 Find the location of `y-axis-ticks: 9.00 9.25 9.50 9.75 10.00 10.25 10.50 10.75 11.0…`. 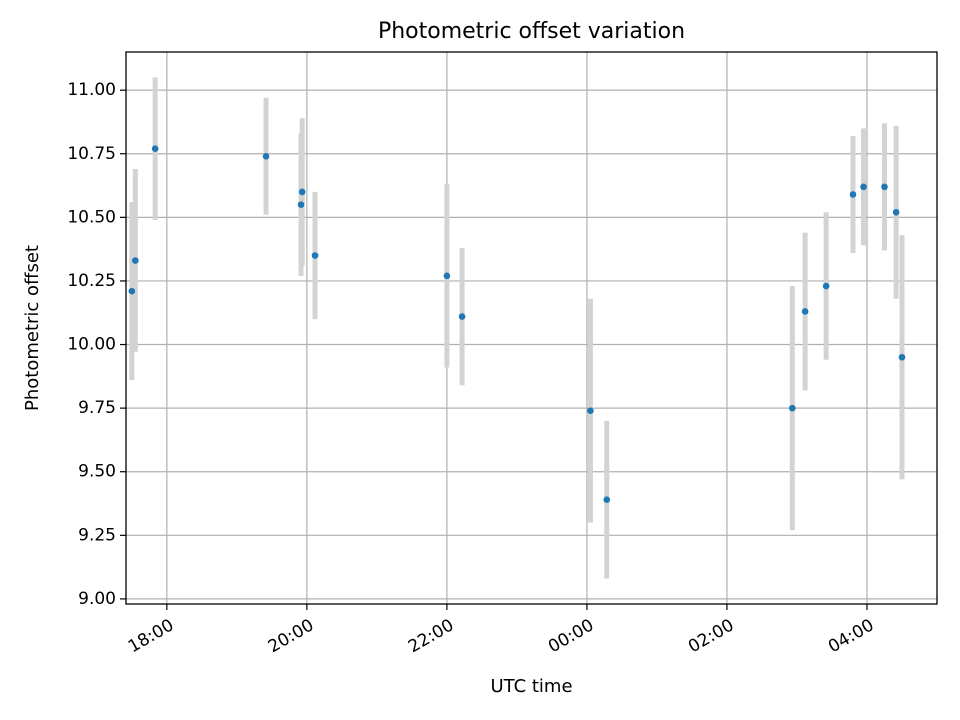

y-axis-ticks: 9.00 9.25 9.50 9.75 10.00 10.25 10.50 10.75 11.0… is located at coordinates (96, 344).